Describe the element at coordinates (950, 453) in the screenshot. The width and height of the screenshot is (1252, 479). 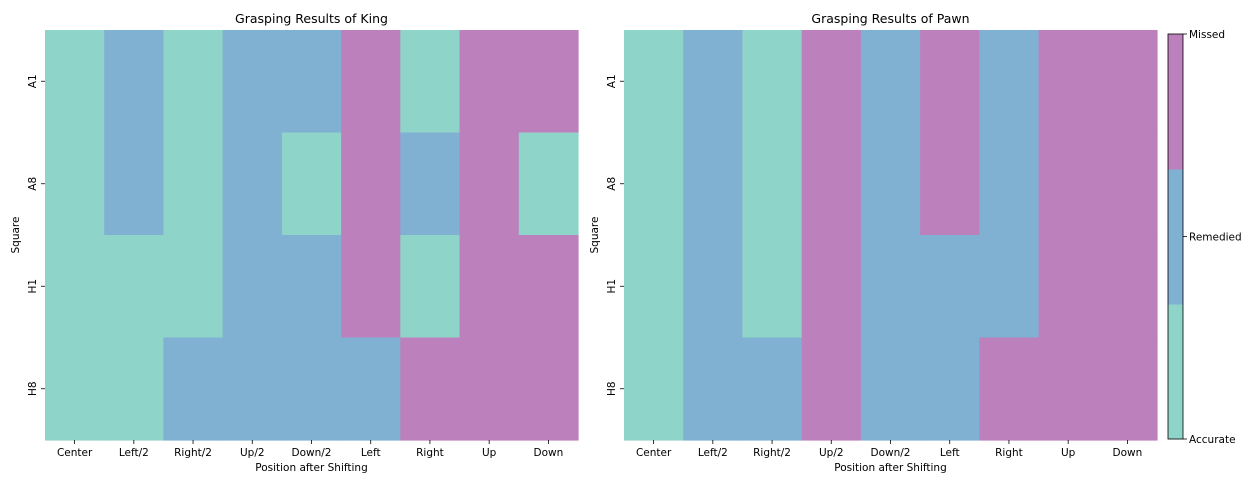
I see `x-tick-label: Left` at that location.